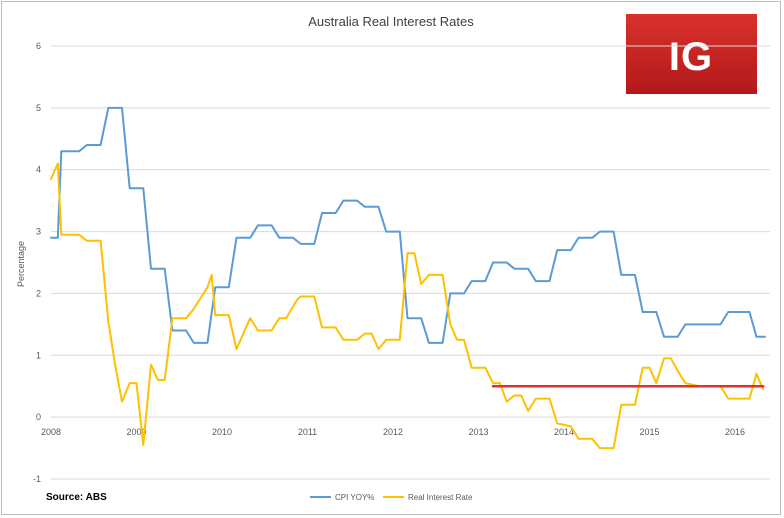 The image size is (784, 518). Describe the element at coordinates (51, 432) in the screenshot. I see `x-tick-label: 2008` at that location.